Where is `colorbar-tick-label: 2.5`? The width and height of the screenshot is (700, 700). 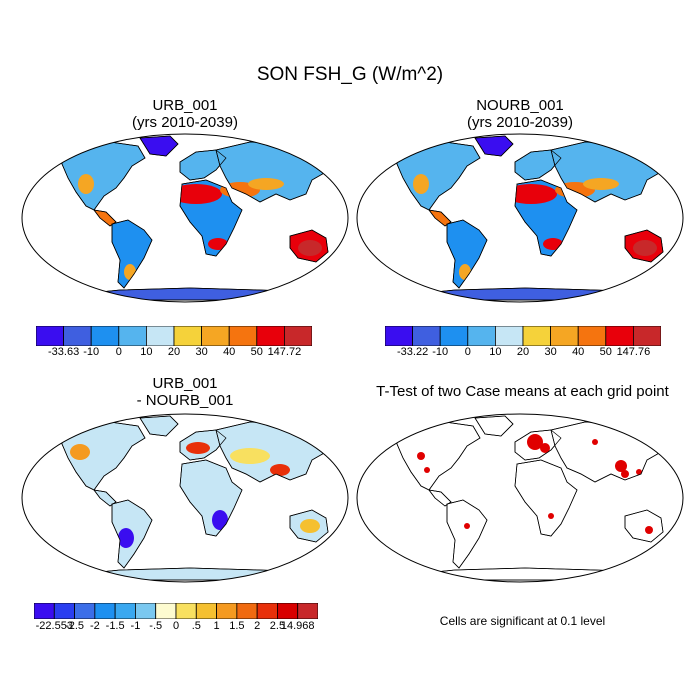
colorbar-tick-label: 2.5 is located at coordinates (277, 626).